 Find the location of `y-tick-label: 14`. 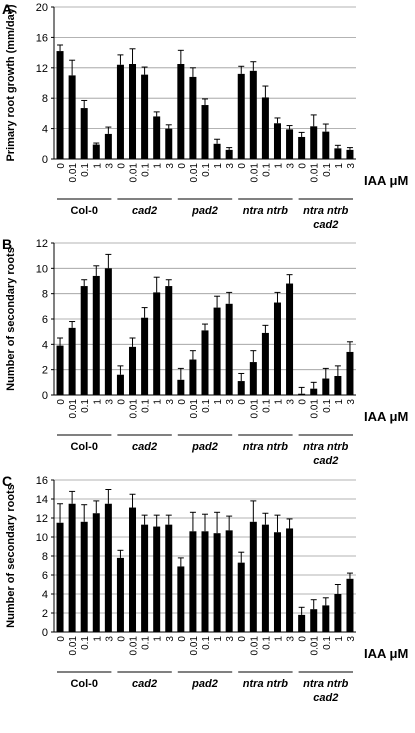

y-tick-label: 14 is located at coordinates (42, 500).